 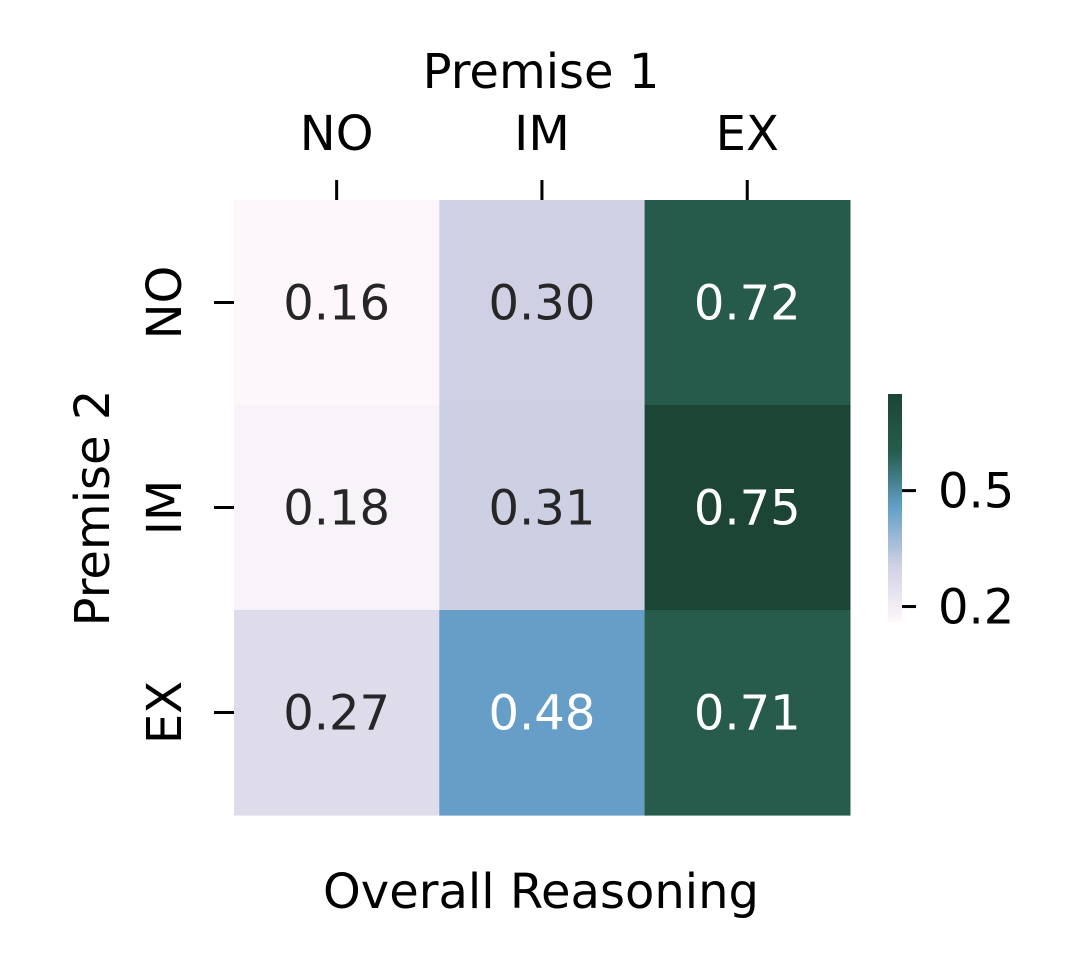 What do you see at coordinates (93, 508) in the screenshot?
I see `y-axis-title: Premise 2` at bounding box center [93, 508].